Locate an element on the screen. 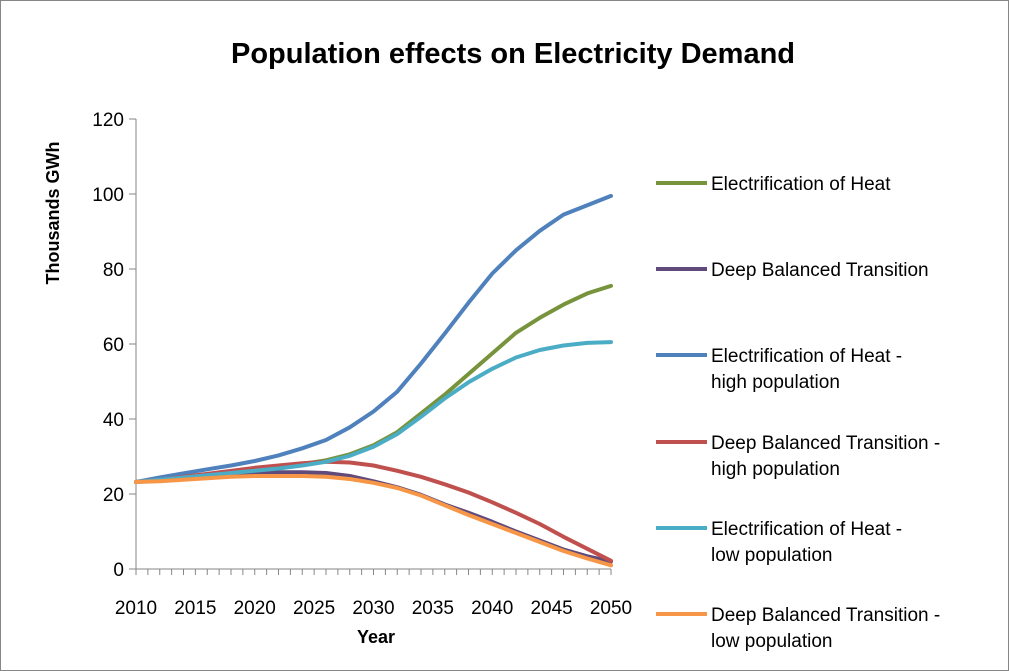 This screenshot has height=671, width=1009. legend-label: Electrification of Heat -low population is located at coordinates (806, 542).